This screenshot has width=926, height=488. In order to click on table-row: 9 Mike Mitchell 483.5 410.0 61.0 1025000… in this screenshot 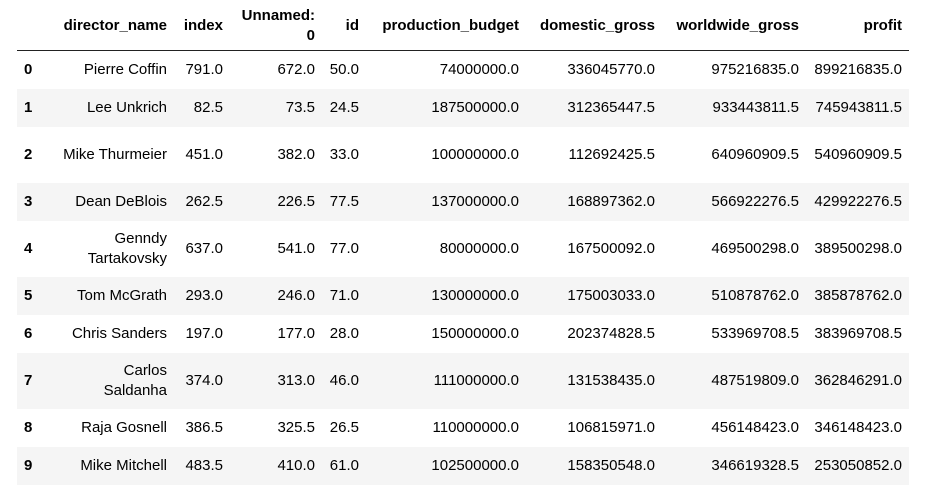, I will do `click(463, 465)`.